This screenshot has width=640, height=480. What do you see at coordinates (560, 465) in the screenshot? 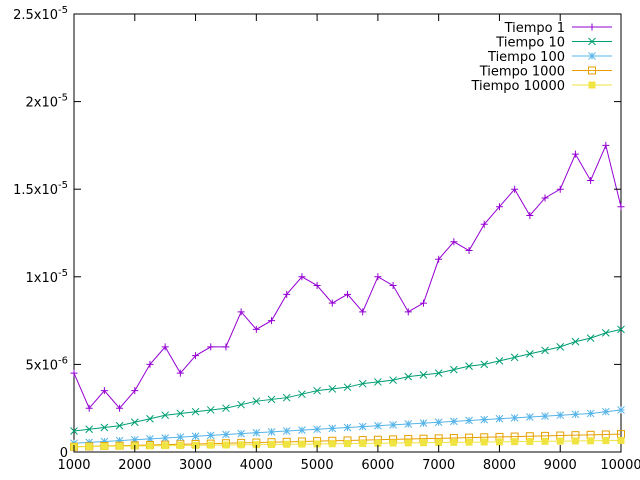
I see `x-tick-label: 9000` at bounding box center [560, 465].